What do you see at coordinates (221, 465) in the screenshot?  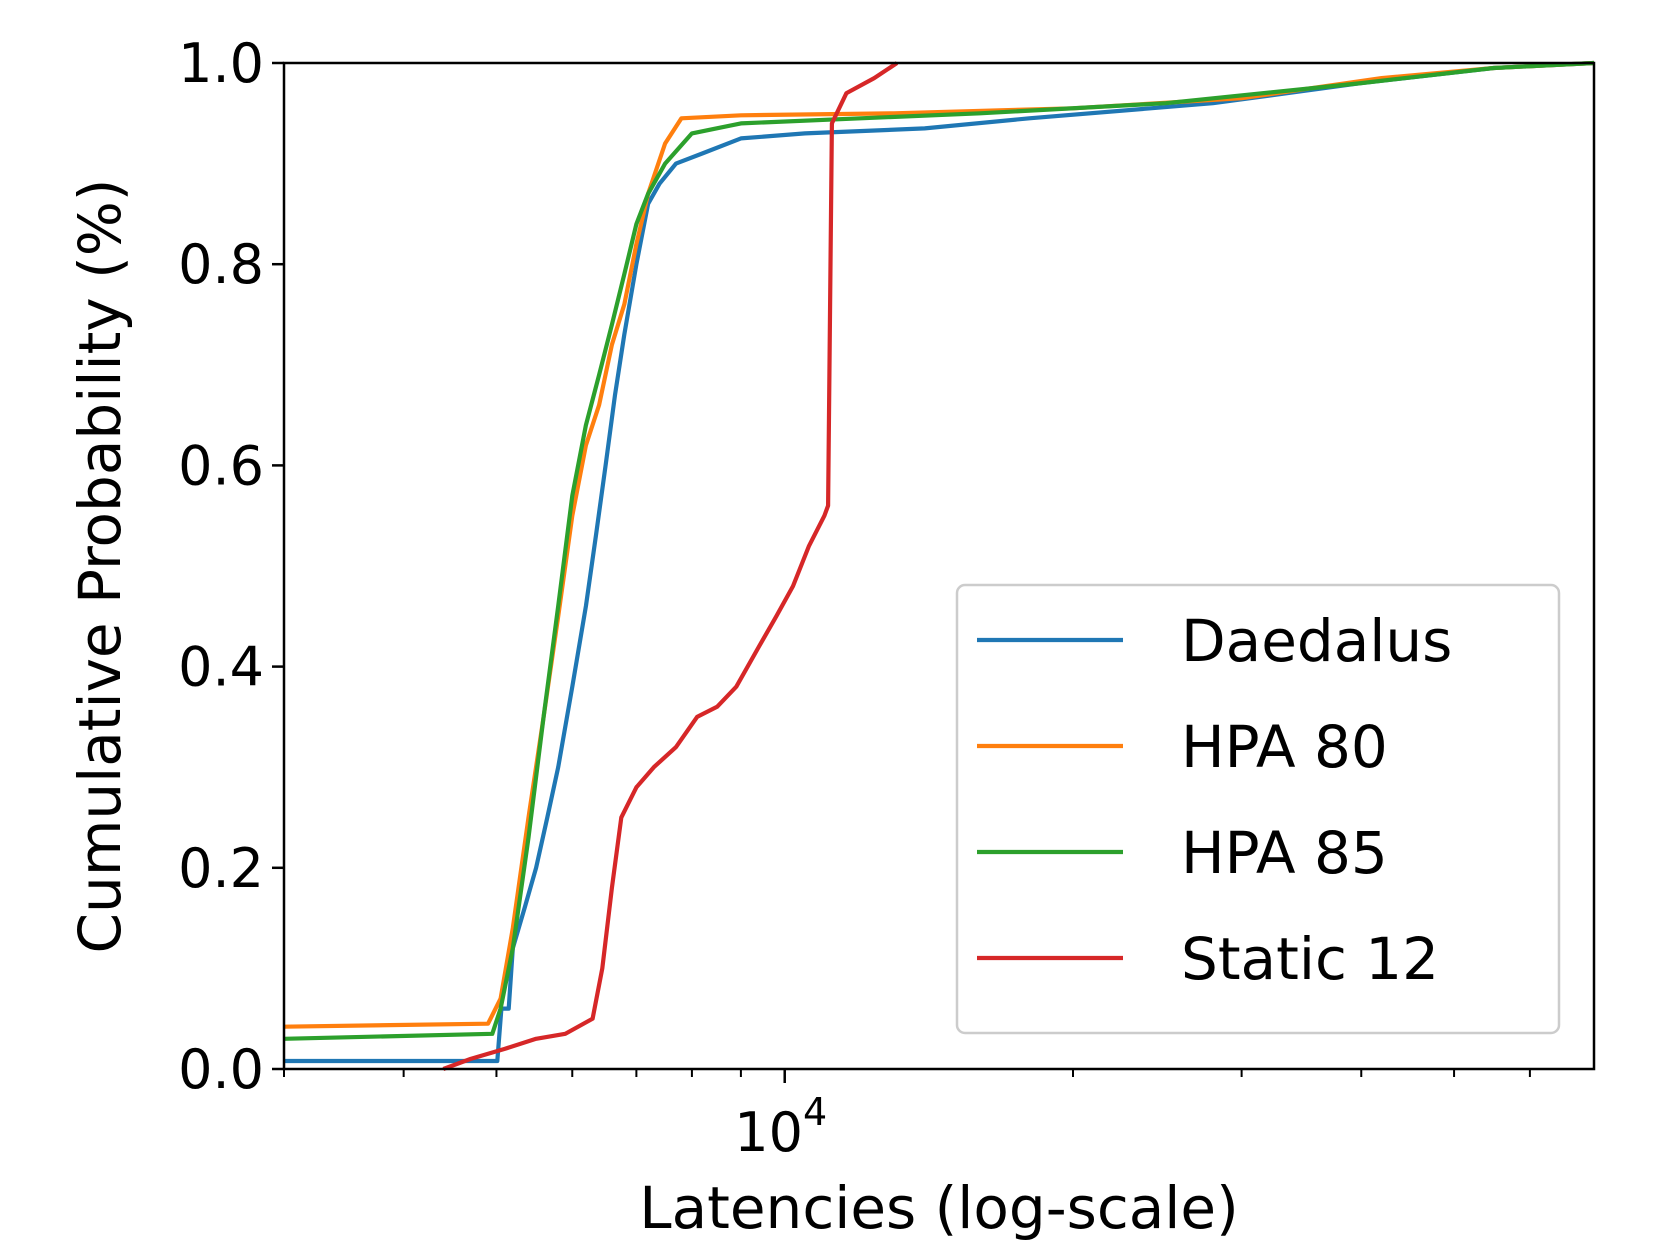 I see `y-tick-label-3: 0.6` at bounding box center [221, 465].